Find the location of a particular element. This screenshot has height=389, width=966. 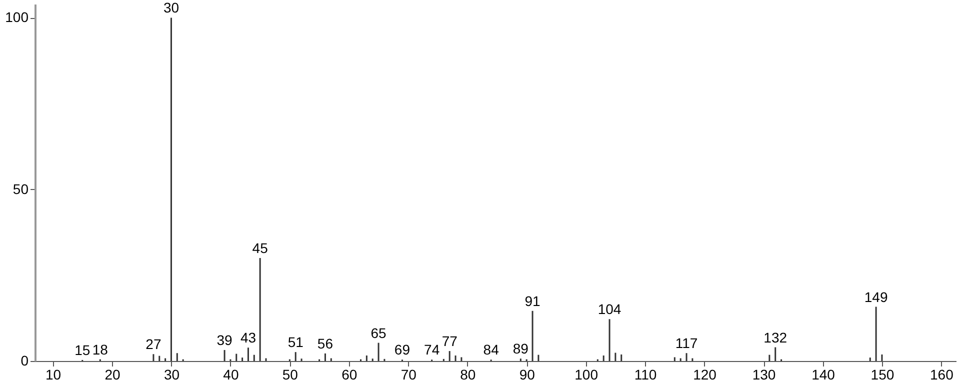

annotation: 149 is located at coordinates (876, 296).